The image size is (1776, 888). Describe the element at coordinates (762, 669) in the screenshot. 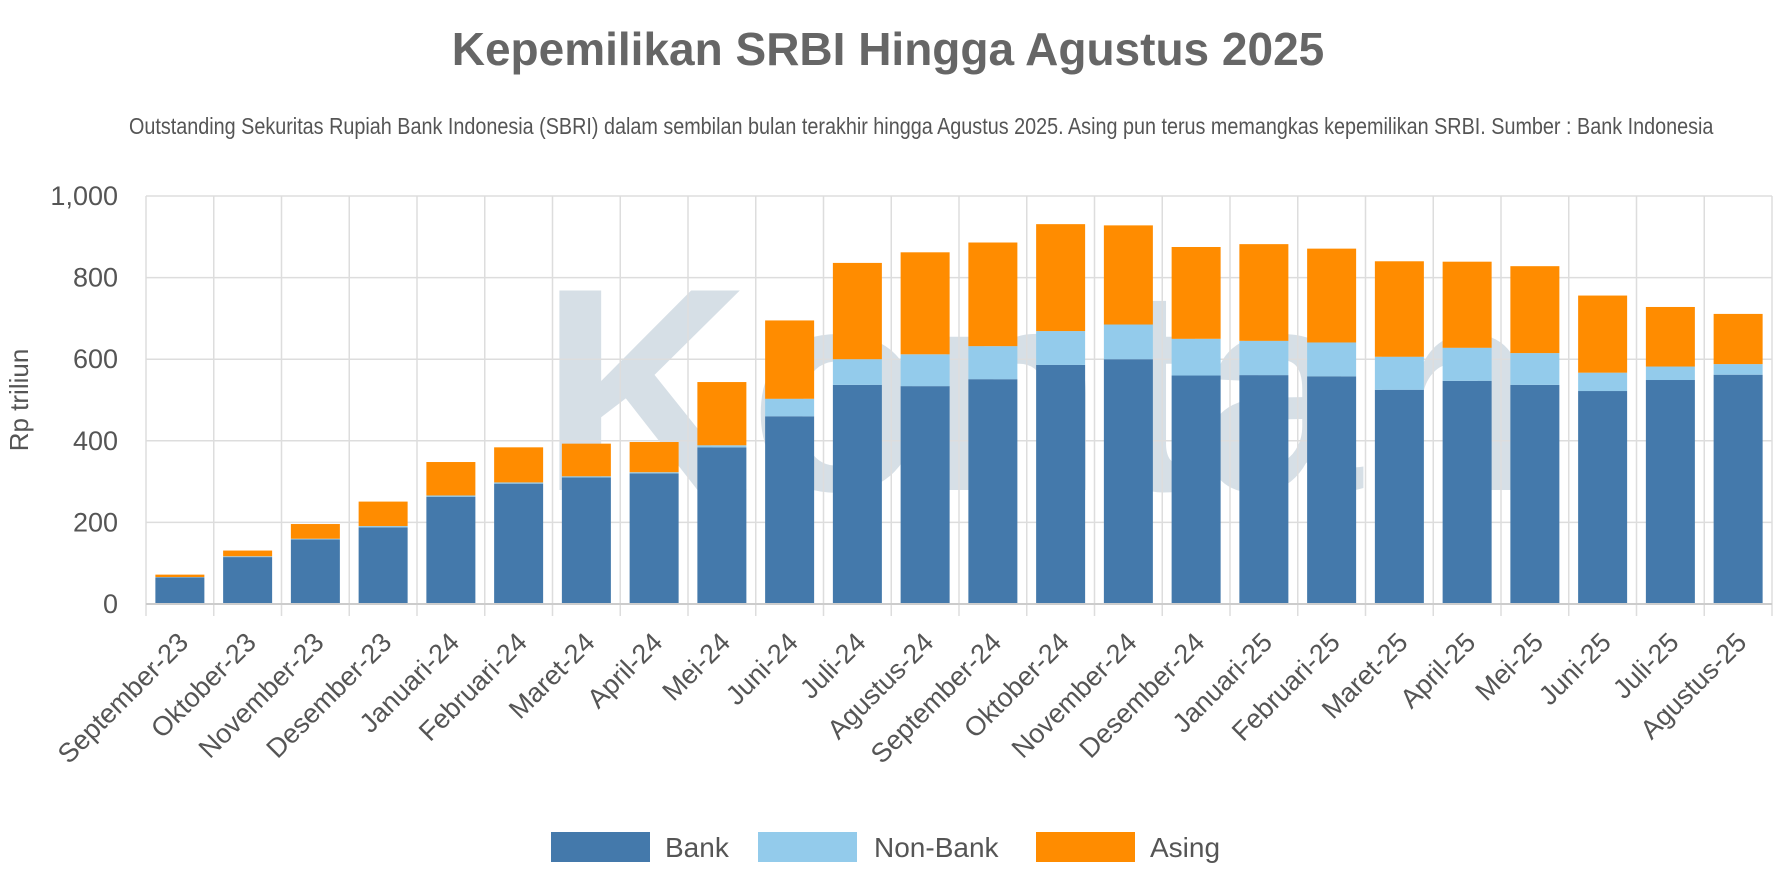

I see `x-tick-label: Juni-24` at that location.